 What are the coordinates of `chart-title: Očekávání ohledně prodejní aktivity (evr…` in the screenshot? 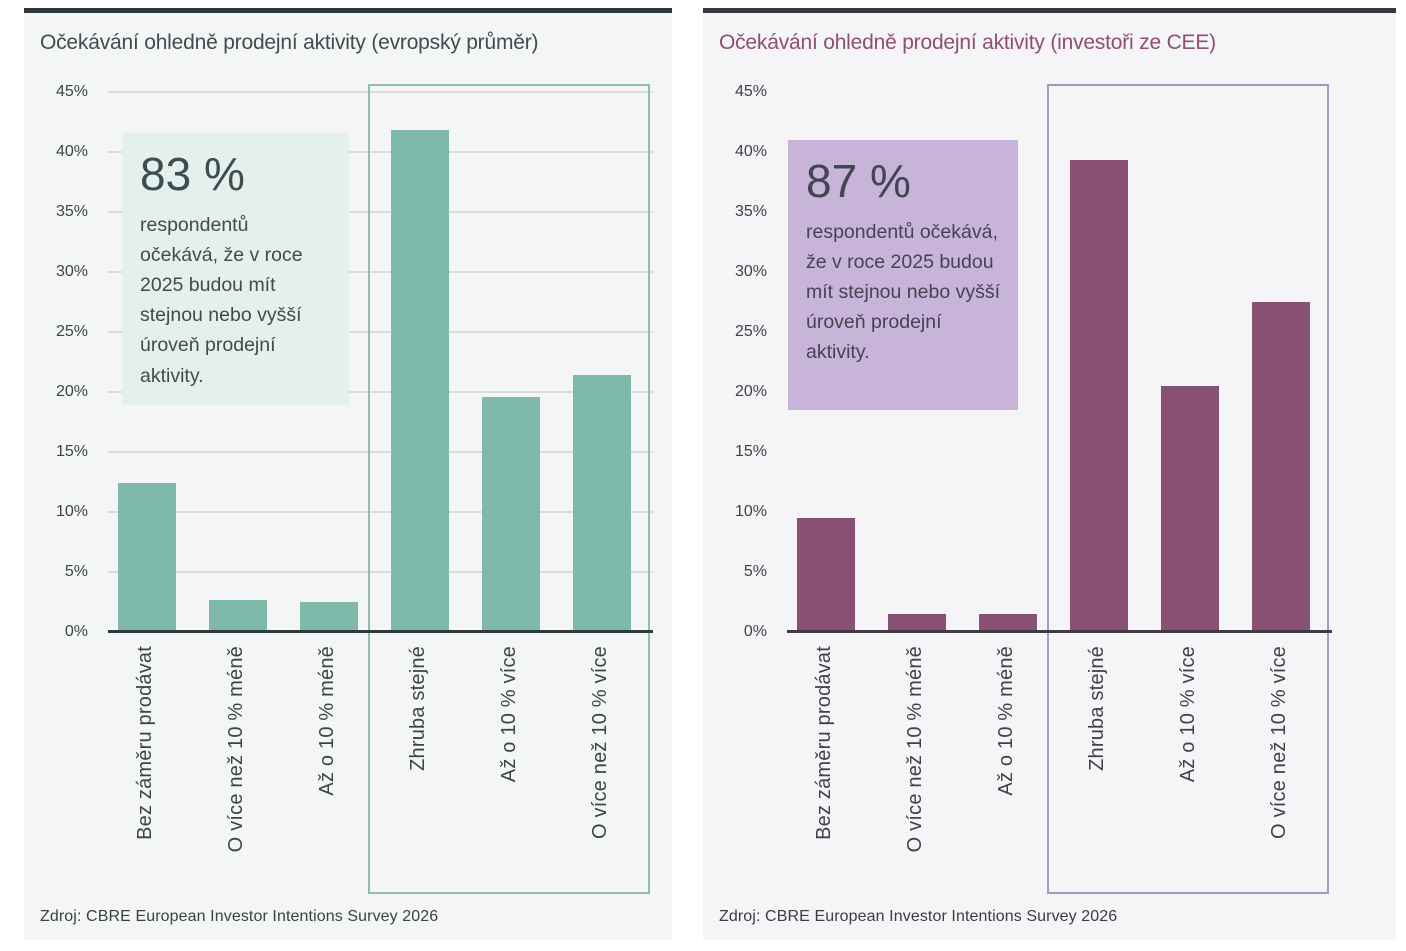 It's located at (289, 42).